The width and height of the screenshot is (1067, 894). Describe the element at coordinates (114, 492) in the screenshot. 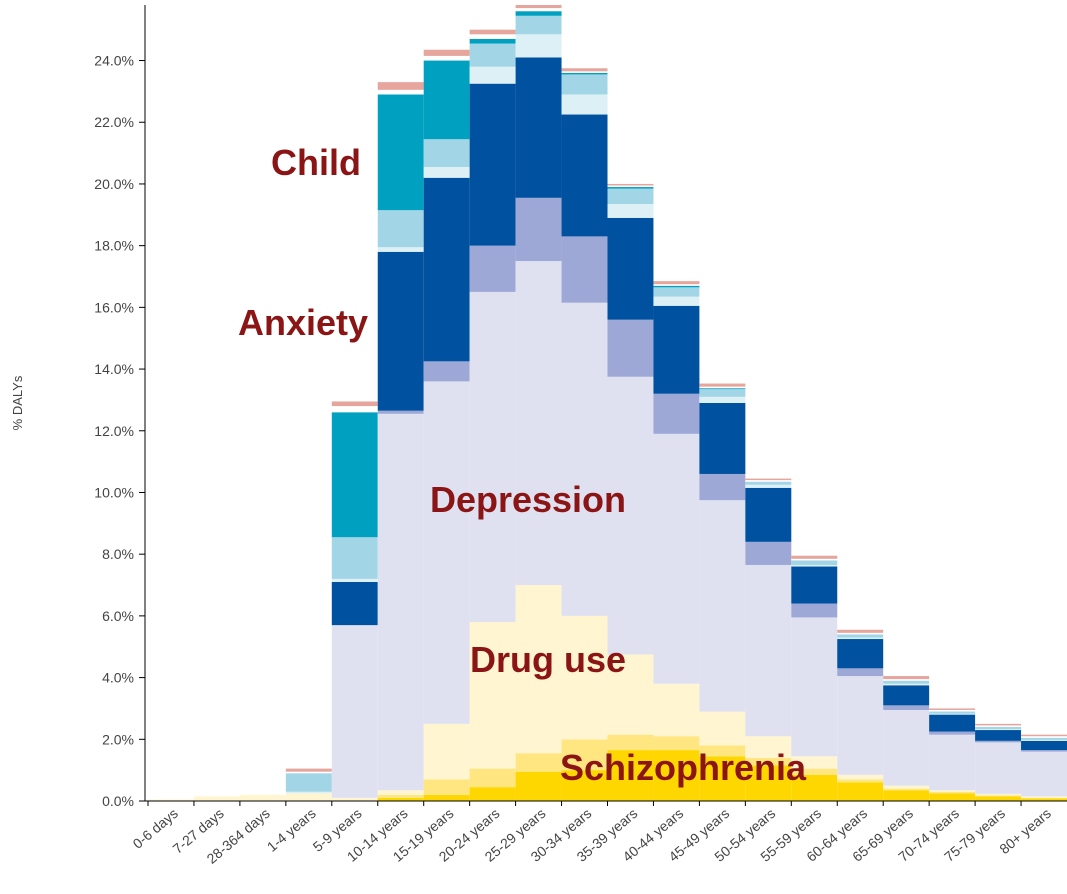

I see `y-tick-label: 10.0%` at that location.